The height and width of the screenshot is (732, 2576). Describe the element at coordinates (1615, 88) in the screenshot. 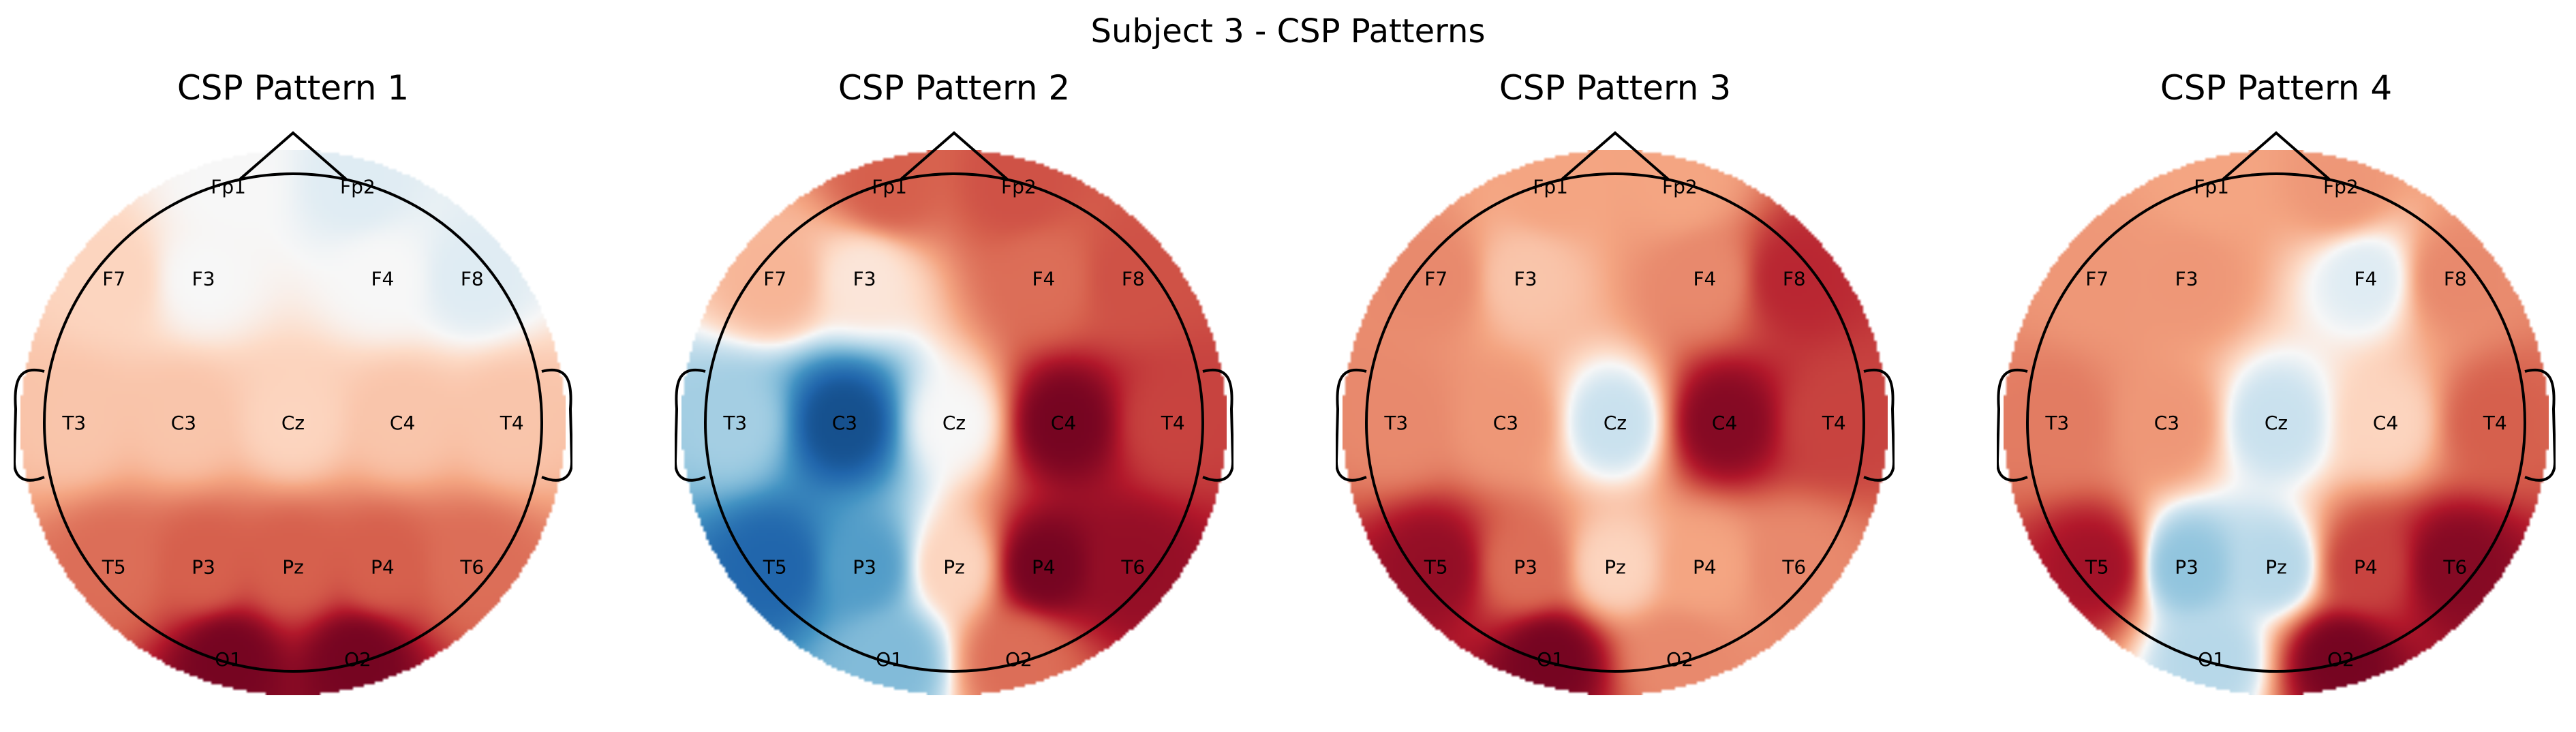

I see `panel-title: CSP Pattern 3` at that location.